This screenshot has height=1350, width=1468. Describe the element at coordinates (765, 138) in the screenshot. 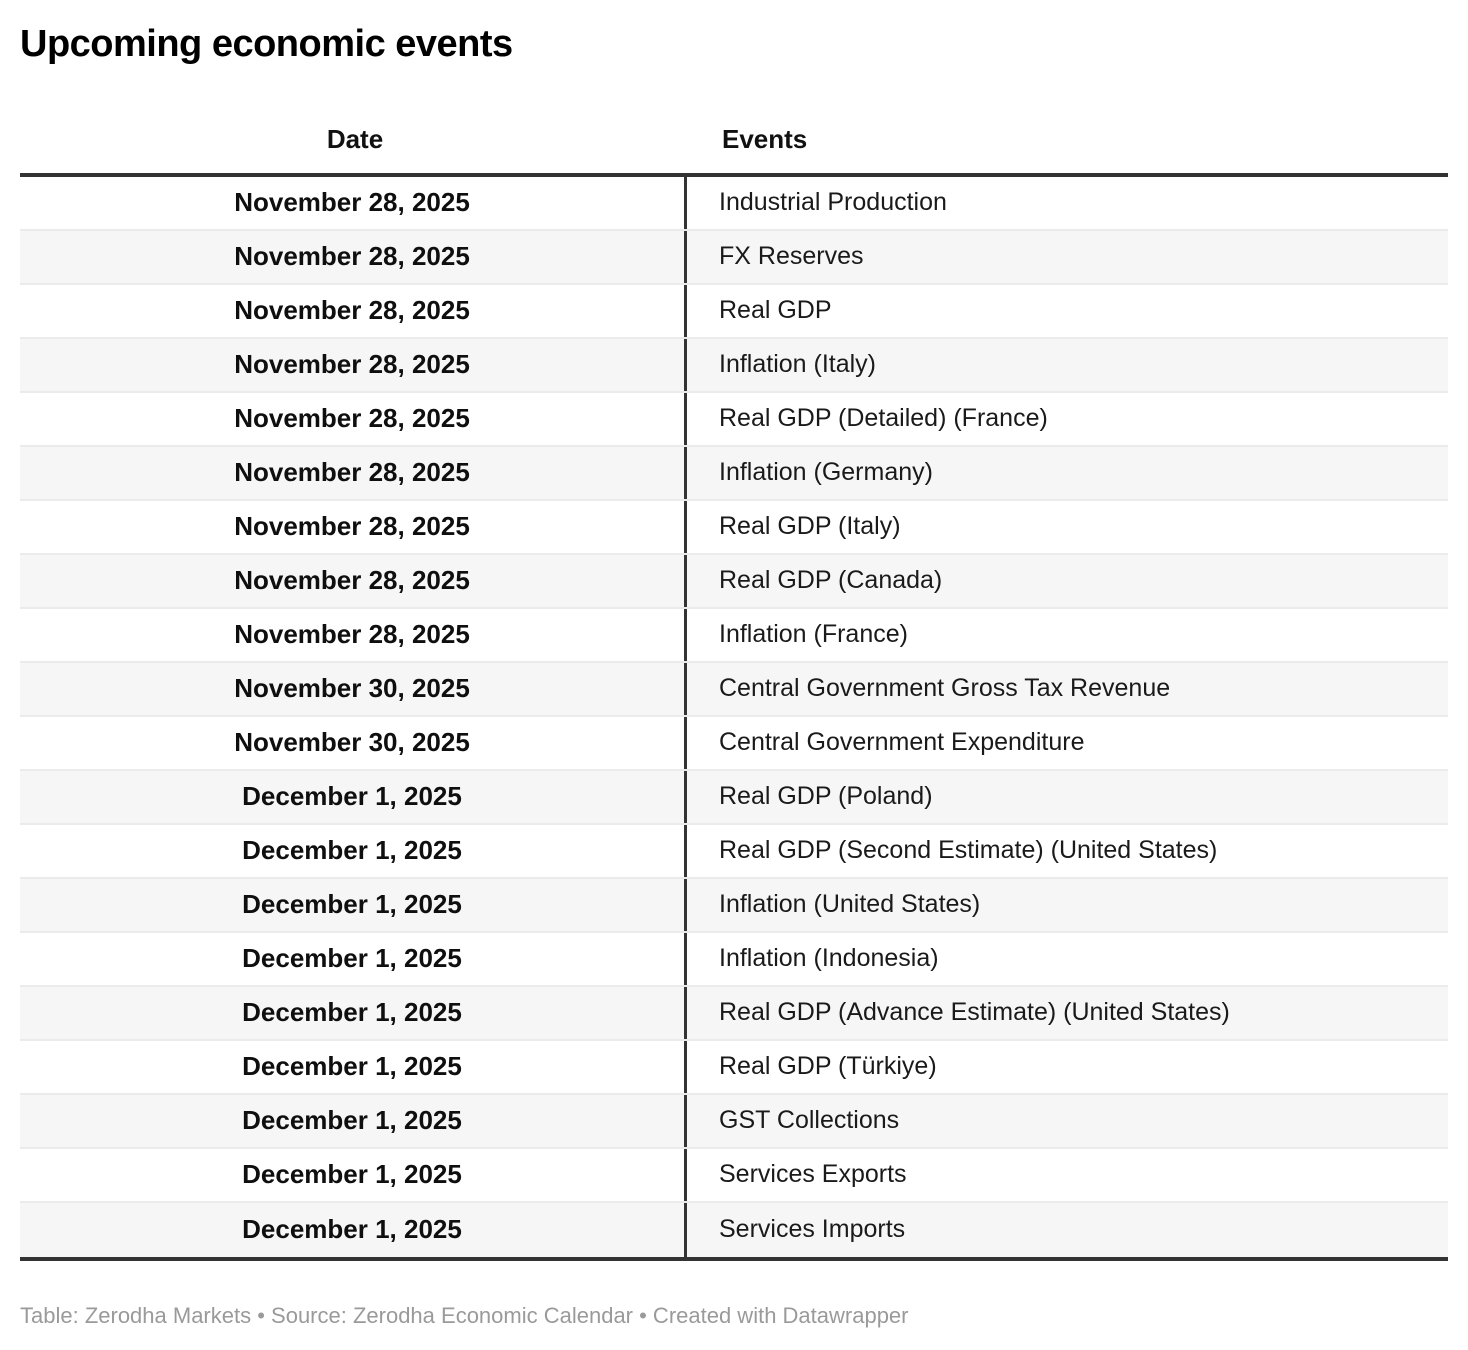

I see `column-header-events: Events` at that location.